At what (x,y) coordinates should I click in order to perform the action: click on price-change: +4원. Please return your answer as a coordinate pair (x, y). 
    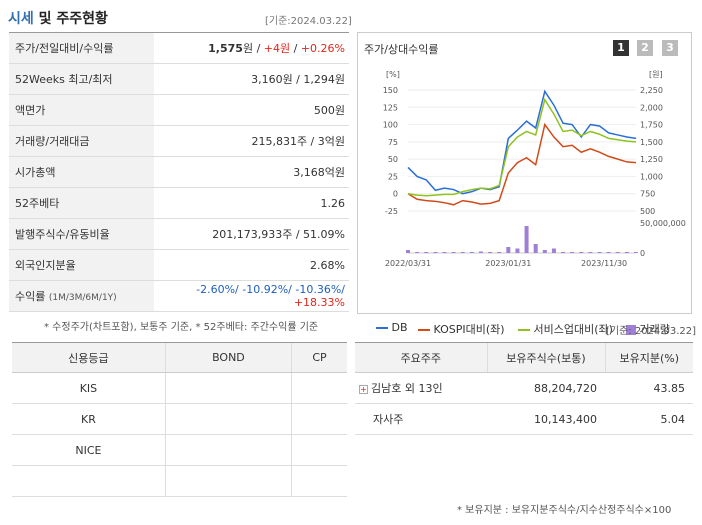
    Looking at the image, I should click on (277, 48).